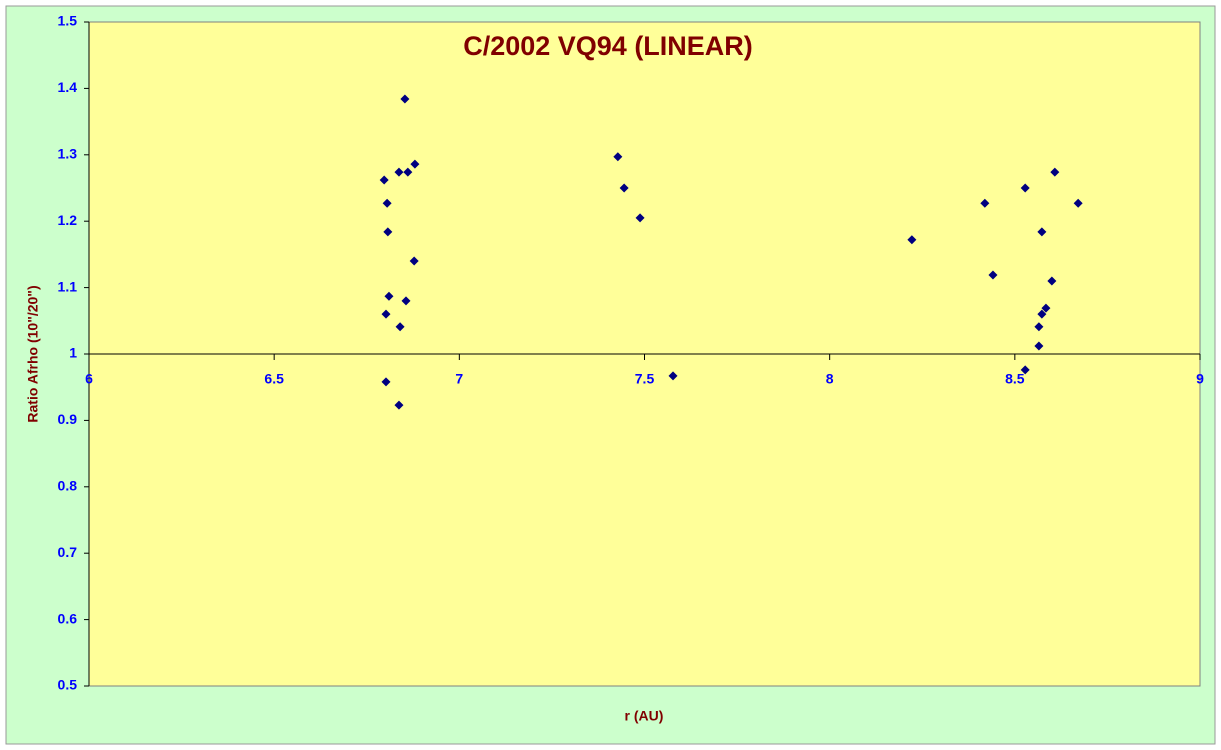 Image resolution: width=1221 pixels, height=750 pixels. I want to click on chart-title: C/2002 VQ94 (LINEAR), so click(608, 46).